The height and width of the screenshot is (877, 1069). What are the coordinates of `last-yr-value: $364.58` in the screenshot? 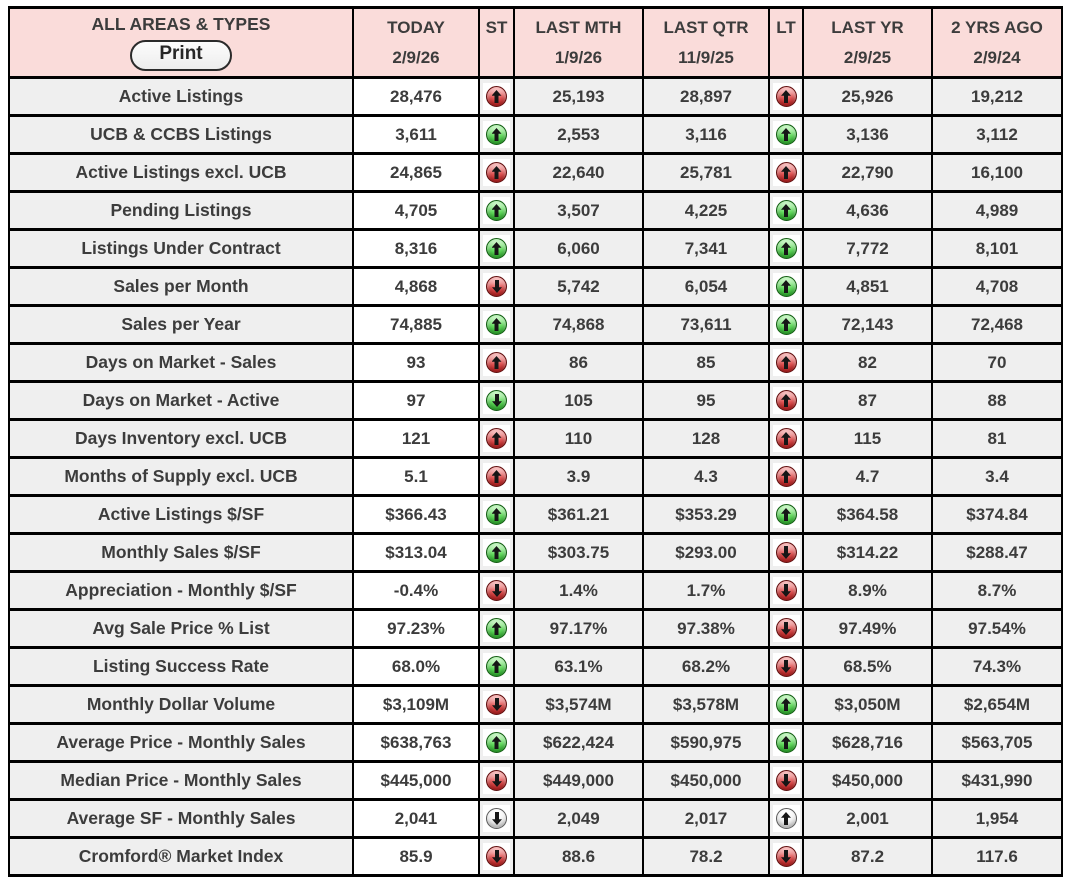 It's located at (867, 514).